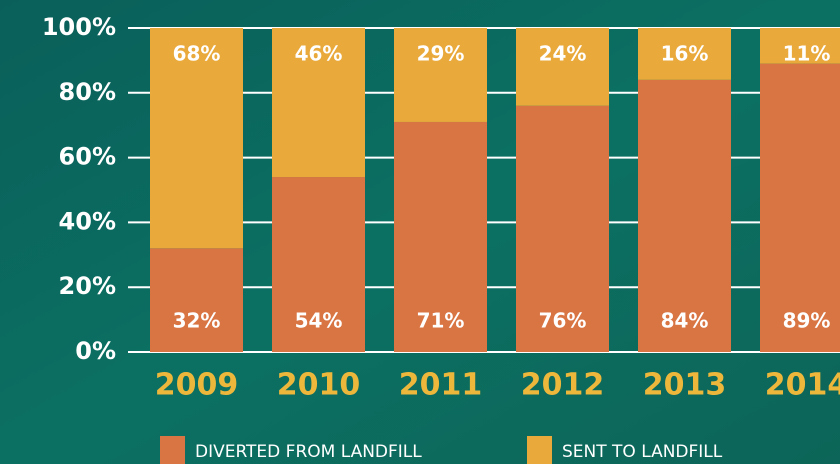 This screenshot has height=464, width=840. What do you see at coordinates (441, 54) in the screenshot?
I see `value-label: 29%` at bounding box center [441, 54].